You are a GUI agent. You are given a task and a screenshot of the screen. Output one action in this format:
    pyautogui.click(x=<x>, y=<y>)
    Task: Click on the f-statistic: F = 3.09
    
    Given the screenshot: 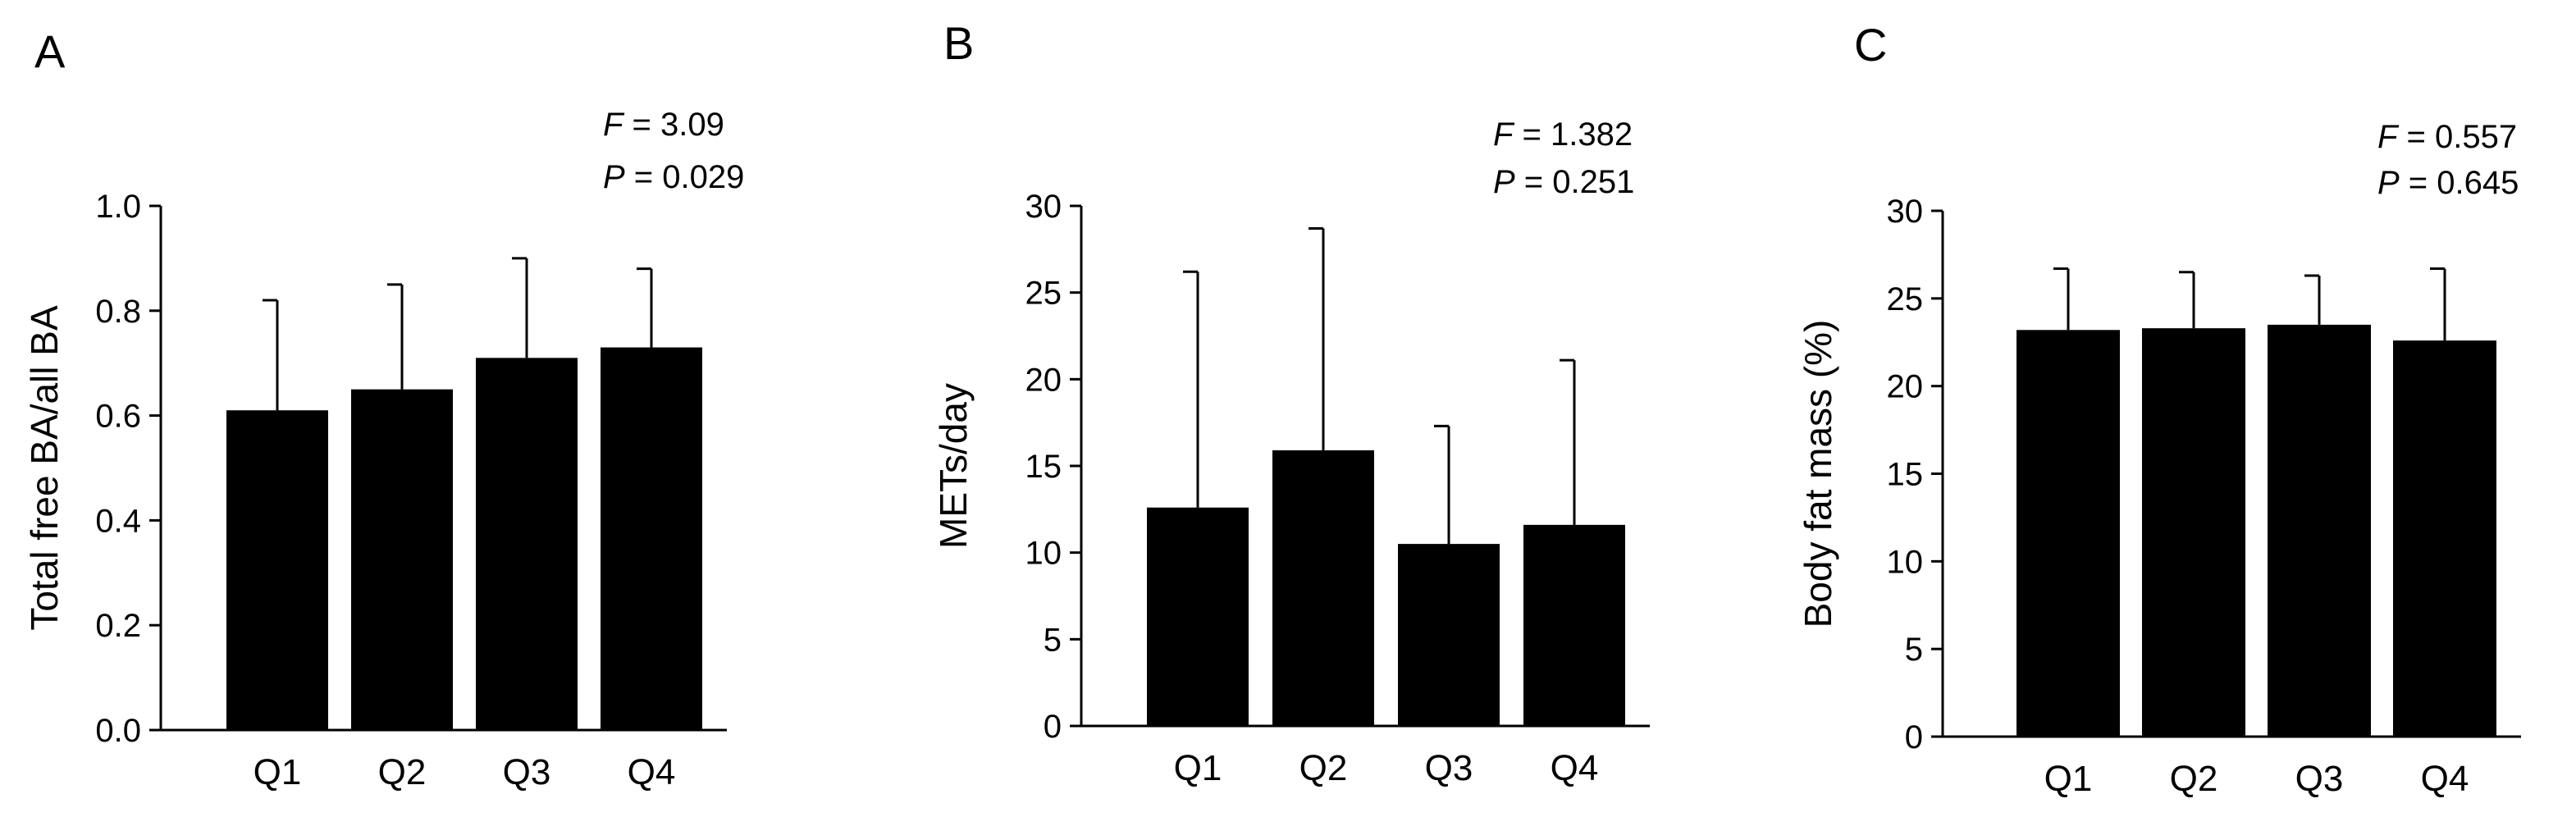 What is the action you would take?
    pyautogui.click(x=663, y=125)
    